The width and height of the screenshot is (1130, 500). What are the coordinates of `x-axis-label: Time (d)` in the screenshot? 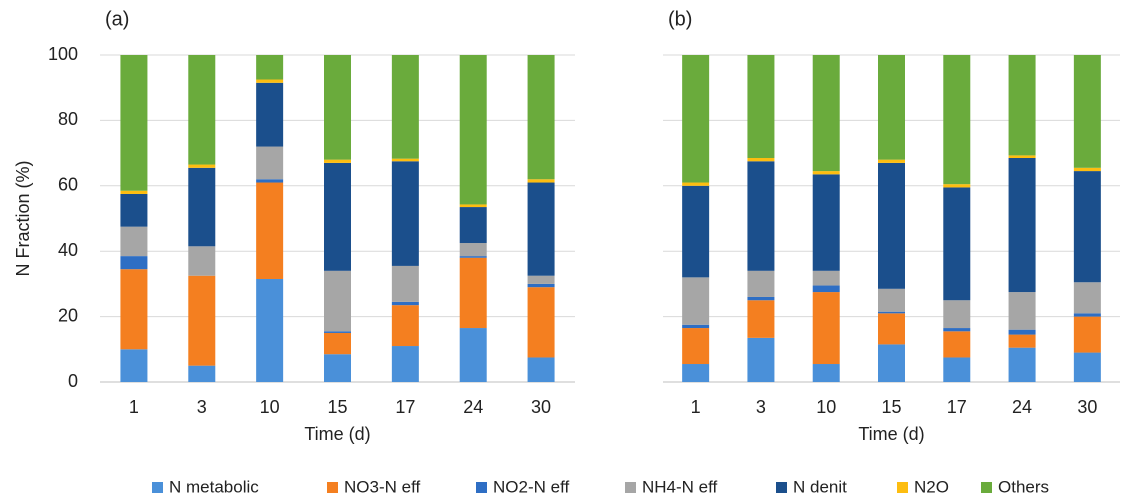 It's located at (337, 434).